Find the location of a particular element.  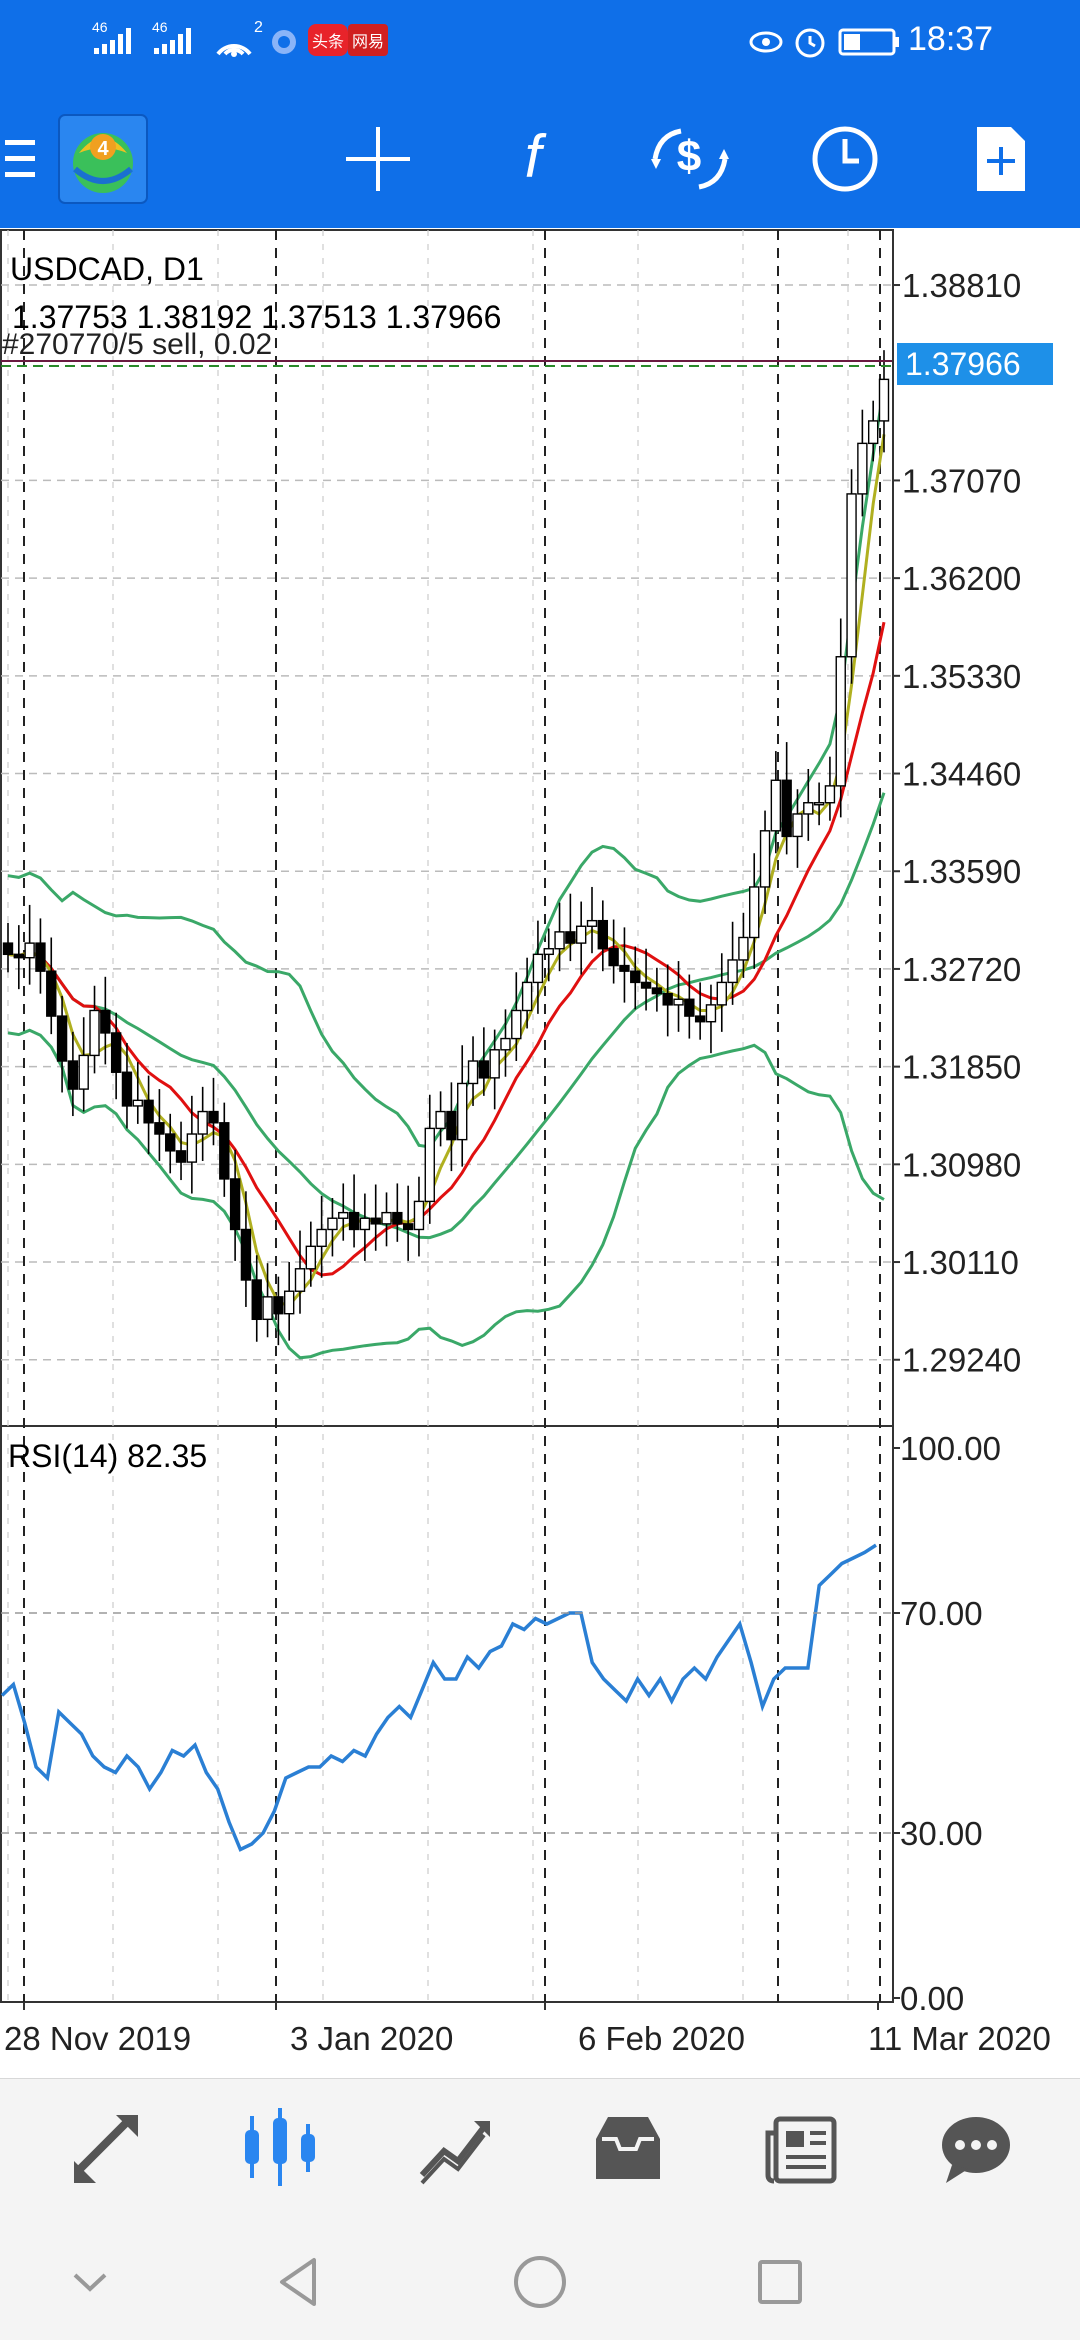

news-icon is located at coordinates (802, 2149).